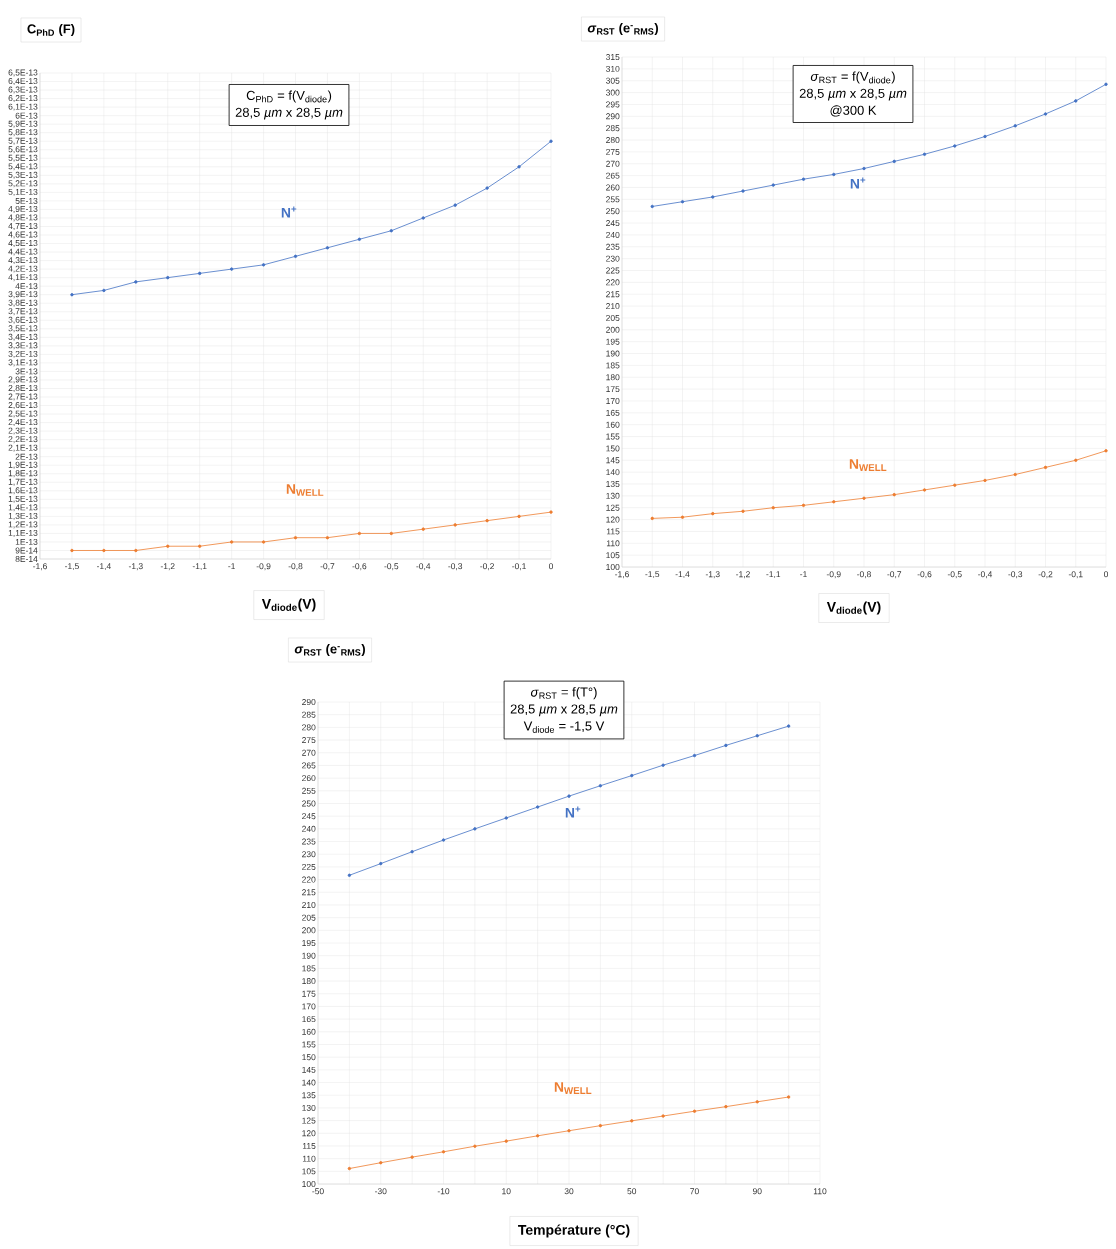 The image size is (1116, 1249). I want to click on y-tick-label: 5,9E-13, so click(23, 124).